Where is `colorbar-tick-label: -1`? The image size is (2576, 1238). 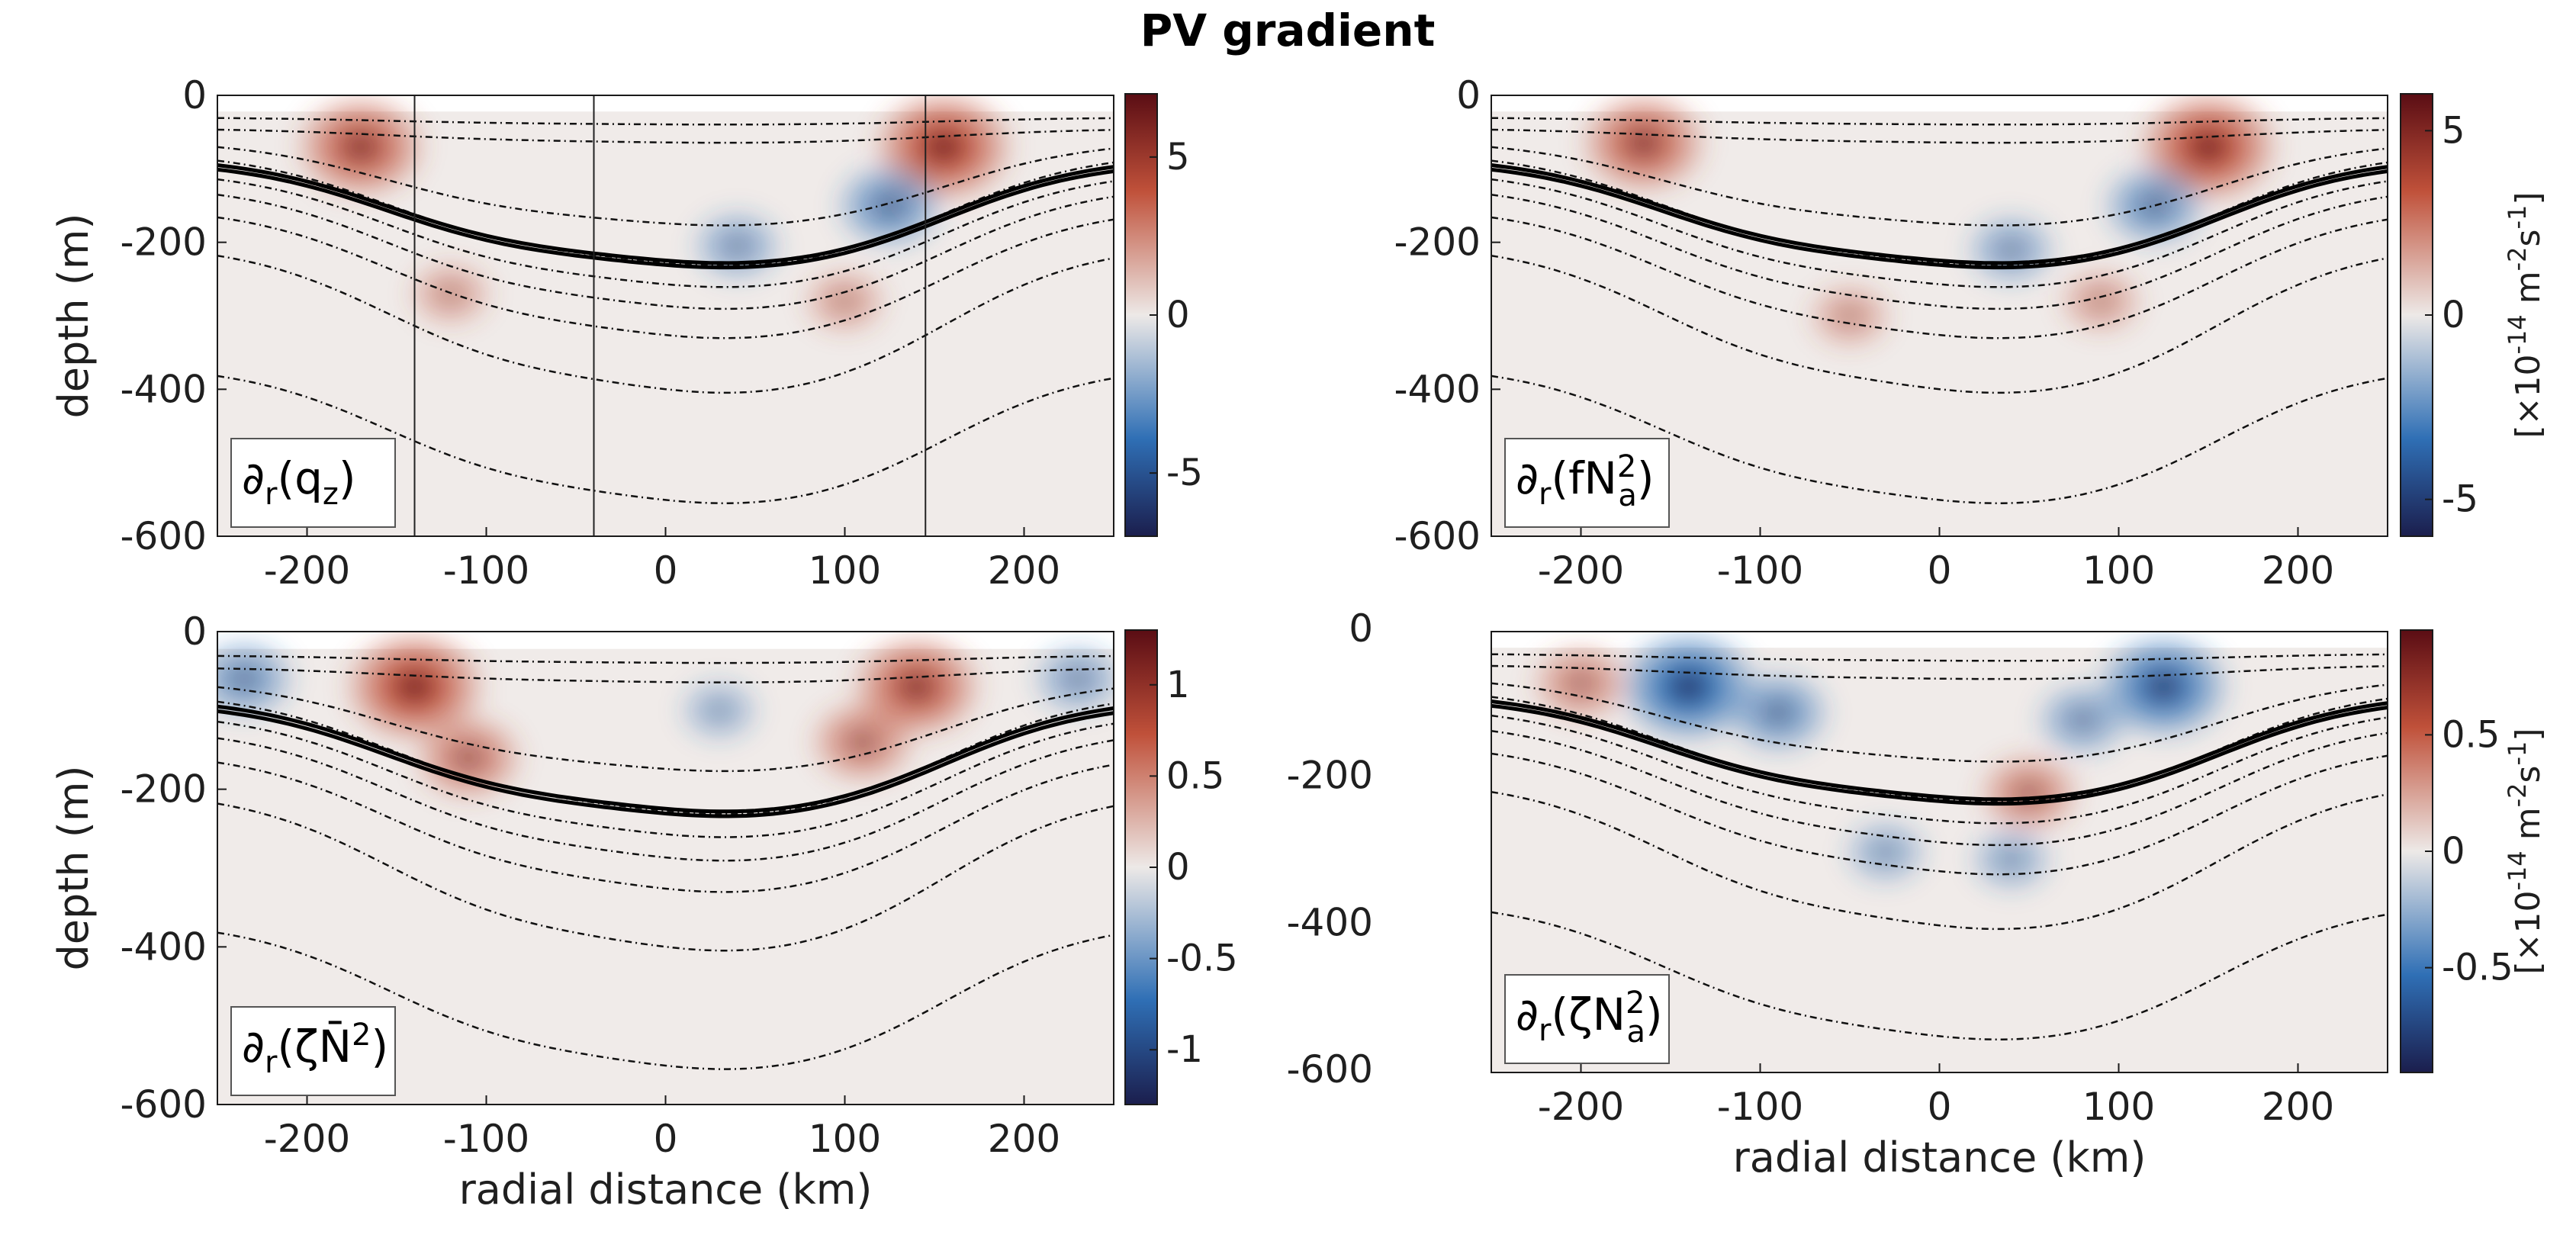
colorbar-tick-label: -1 is located at coordinates (1184, 1049).